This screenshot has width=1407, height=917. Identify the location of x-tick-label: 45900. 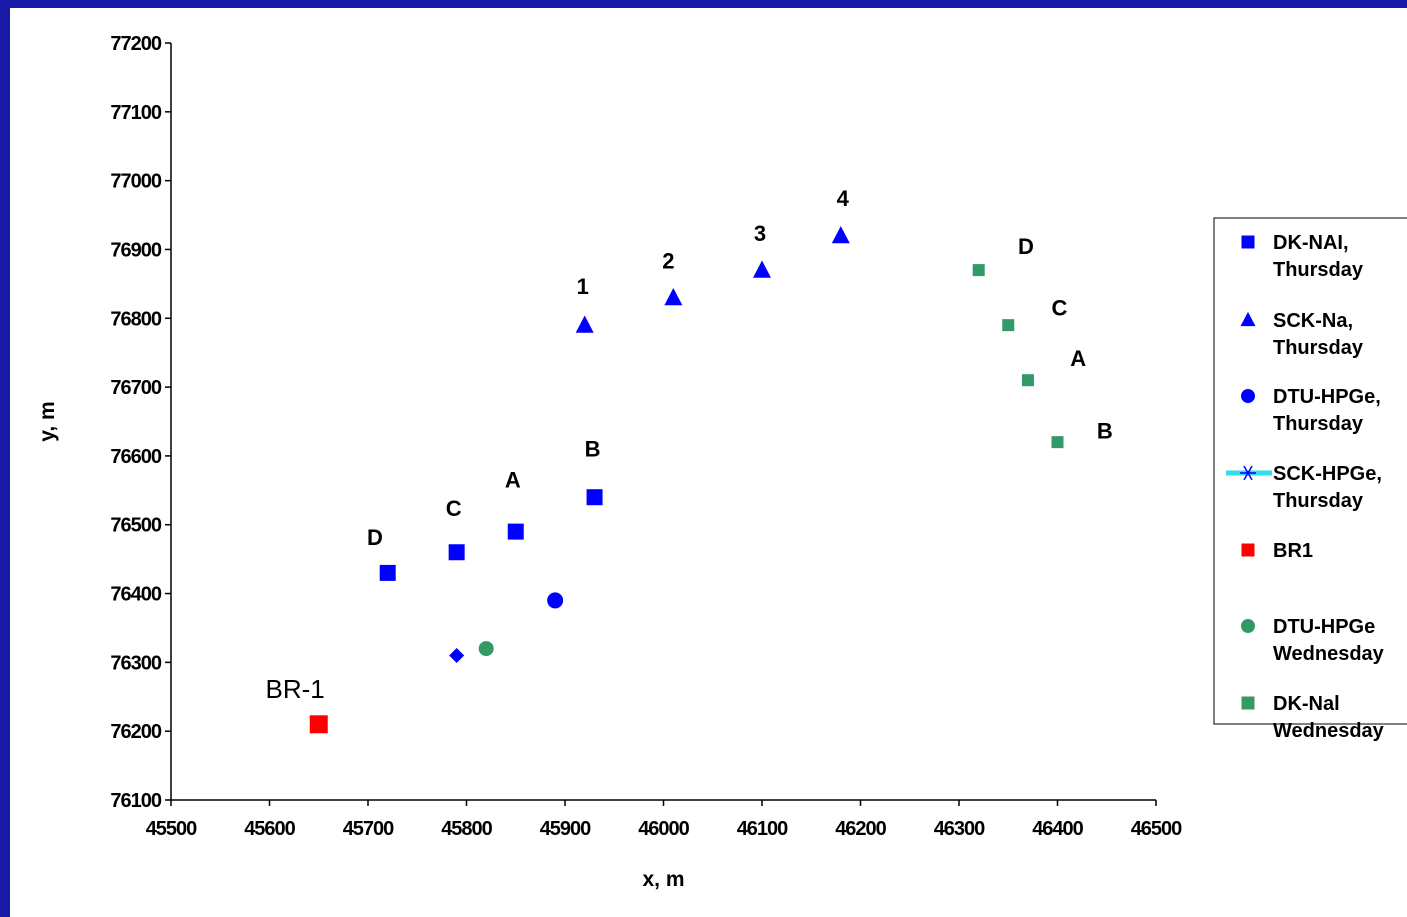
(565, 829).